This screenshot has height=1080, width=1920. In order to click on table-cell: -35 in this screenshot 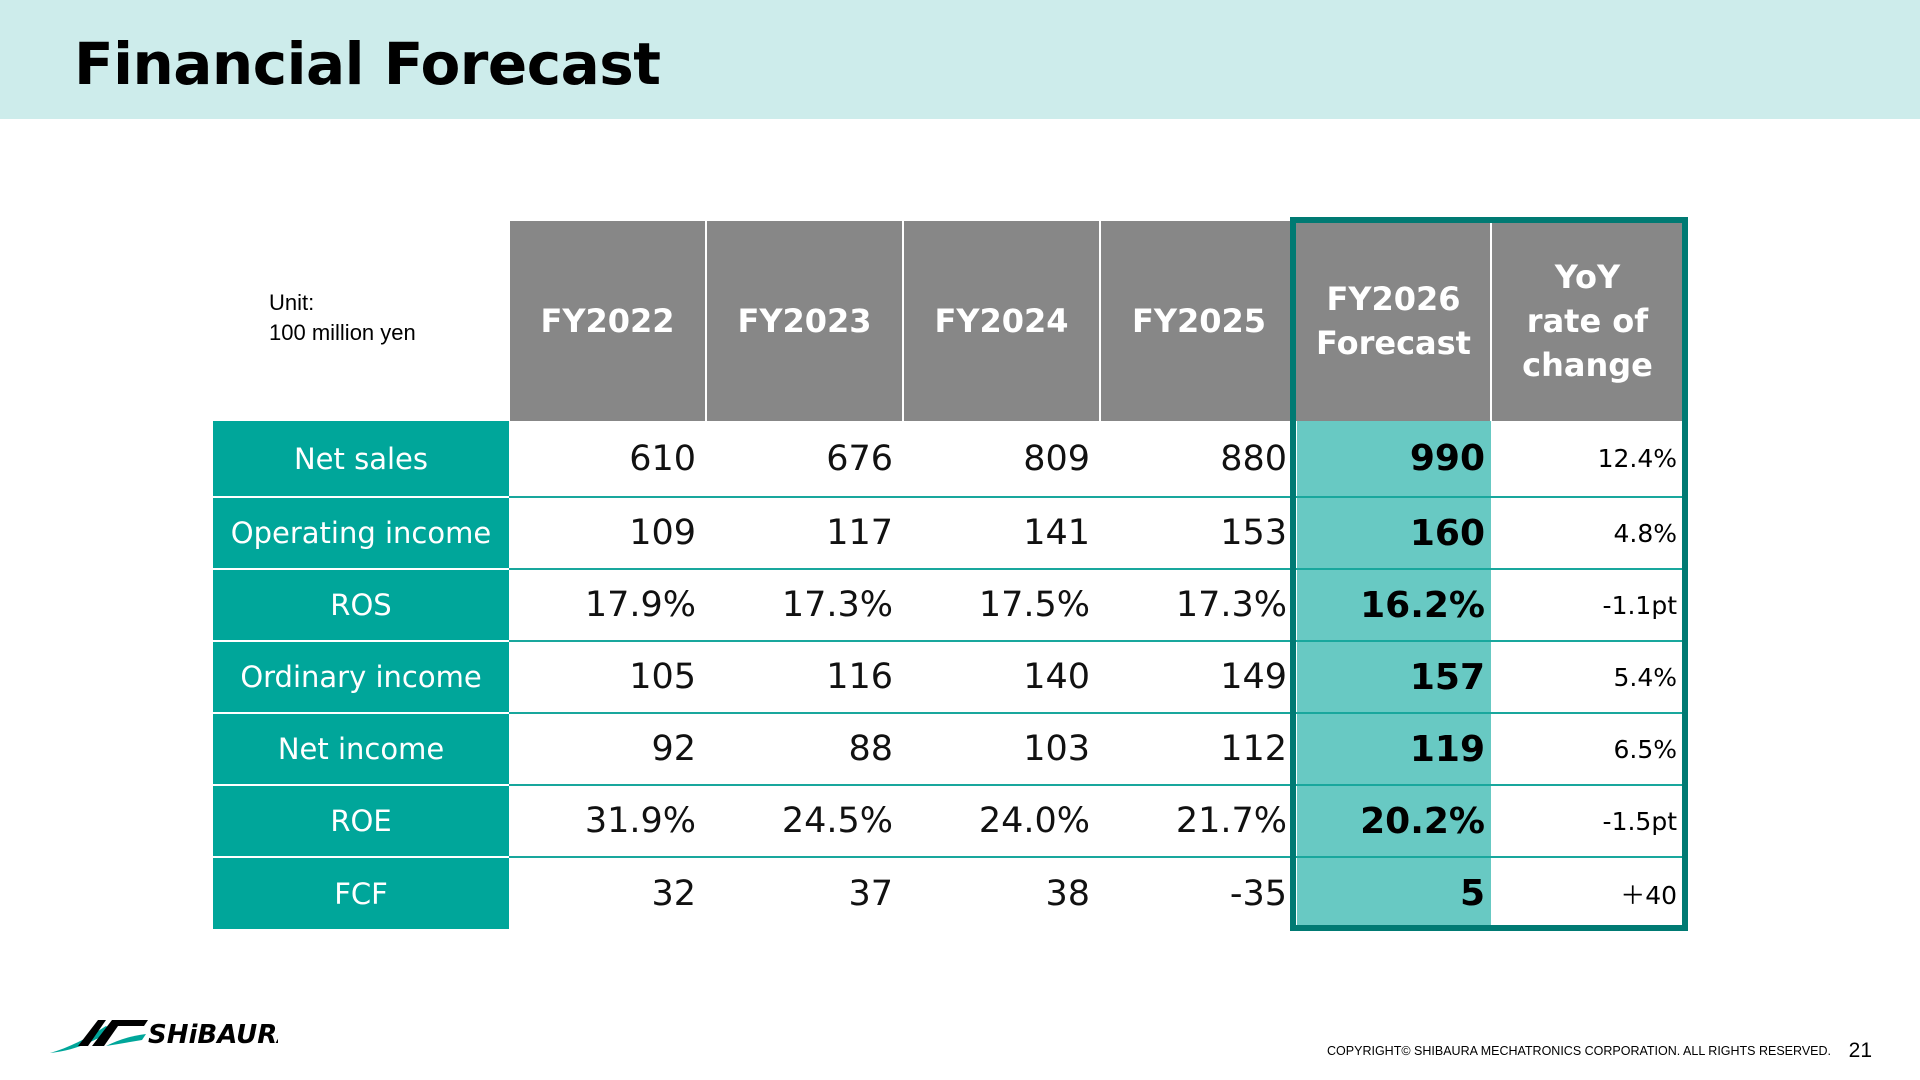, I will do `click(1258, 893)`.